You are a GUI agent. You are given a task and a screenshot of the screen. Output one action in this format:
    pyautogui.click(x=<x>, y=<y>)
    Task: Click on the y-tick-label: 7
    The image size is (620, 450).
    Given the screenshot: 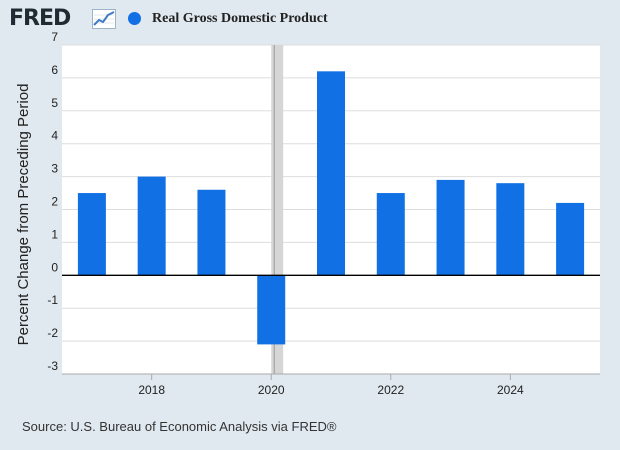 What is the action you would take?
    pyautogui.click(x=54, y=37)
    